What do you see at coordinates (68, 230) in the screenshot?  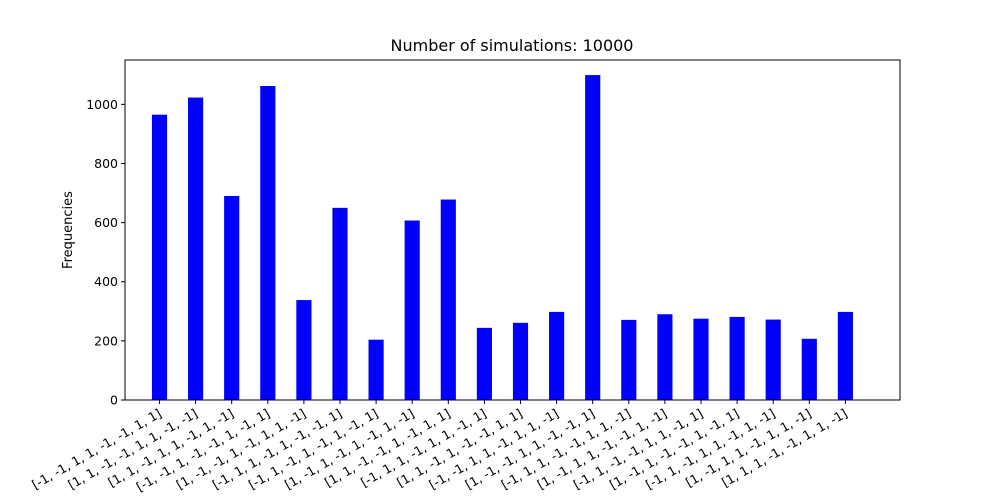 I see `y-axis-label: Frequencies` at bounding box center [68, 230].